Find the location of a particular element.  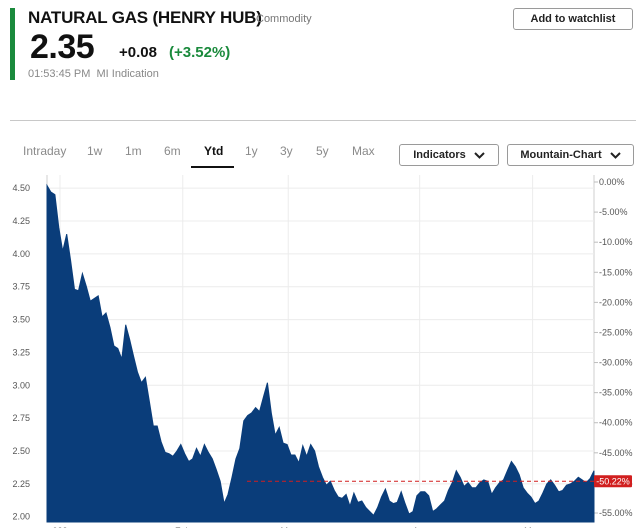

price-change-percent: (+3.52%) is located at coordinates (200, 52).